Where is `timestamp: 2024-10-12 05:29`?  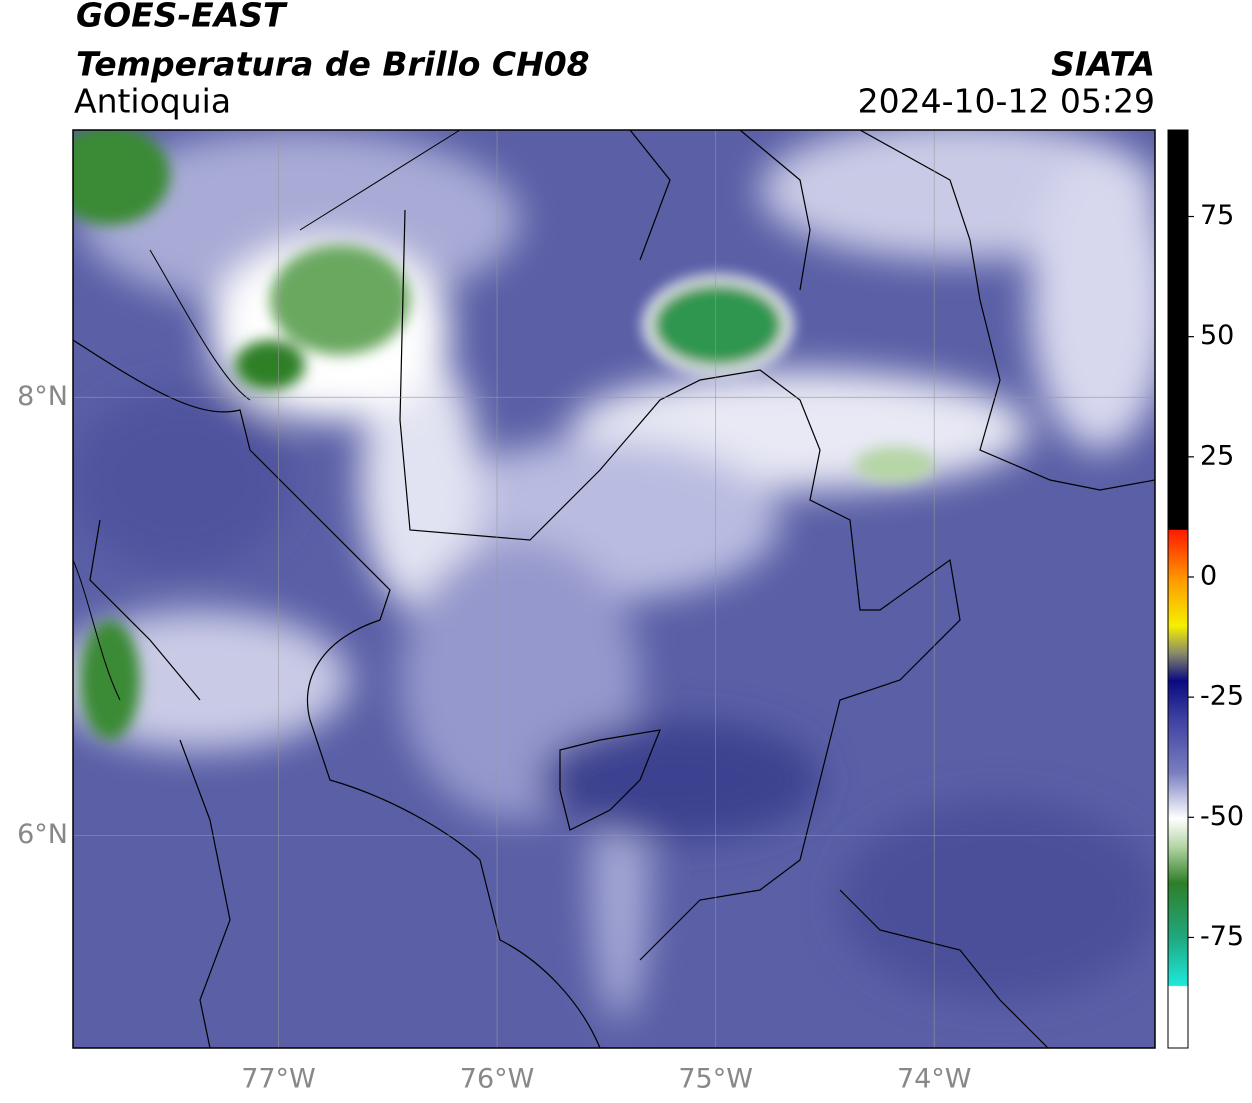
timestamp: 2024-10-12 05:29 is located at coordinates (1006, 101).